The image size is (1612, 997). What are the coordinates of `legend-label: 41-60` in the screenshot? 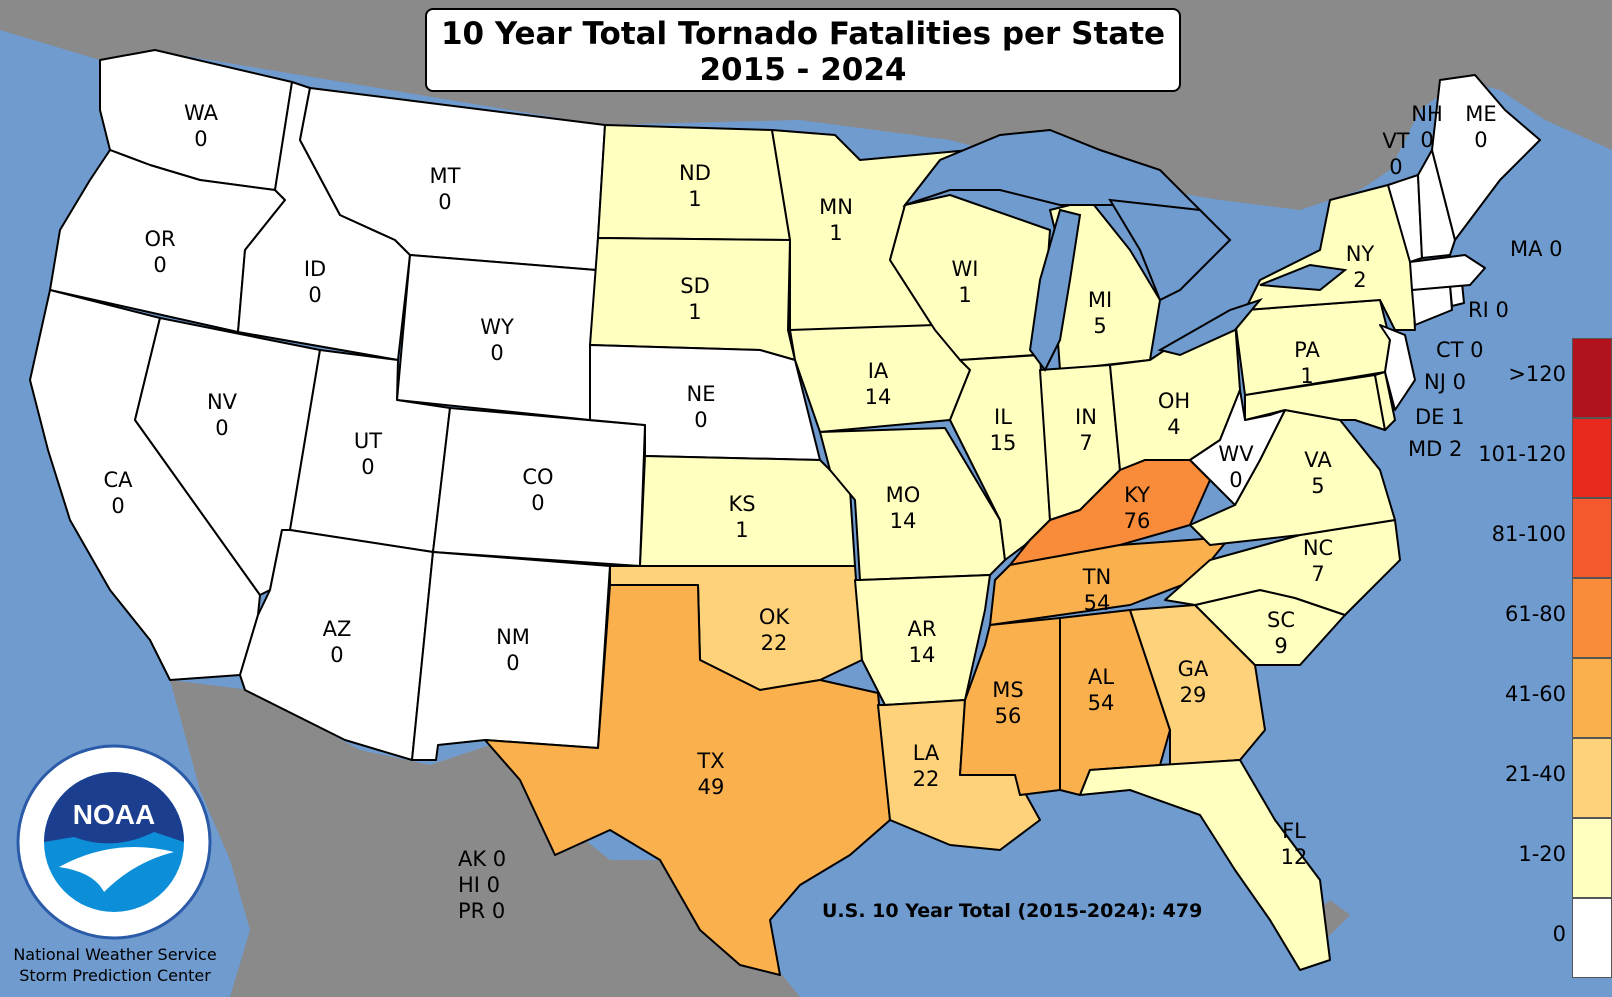 It's located at (1535, 694).